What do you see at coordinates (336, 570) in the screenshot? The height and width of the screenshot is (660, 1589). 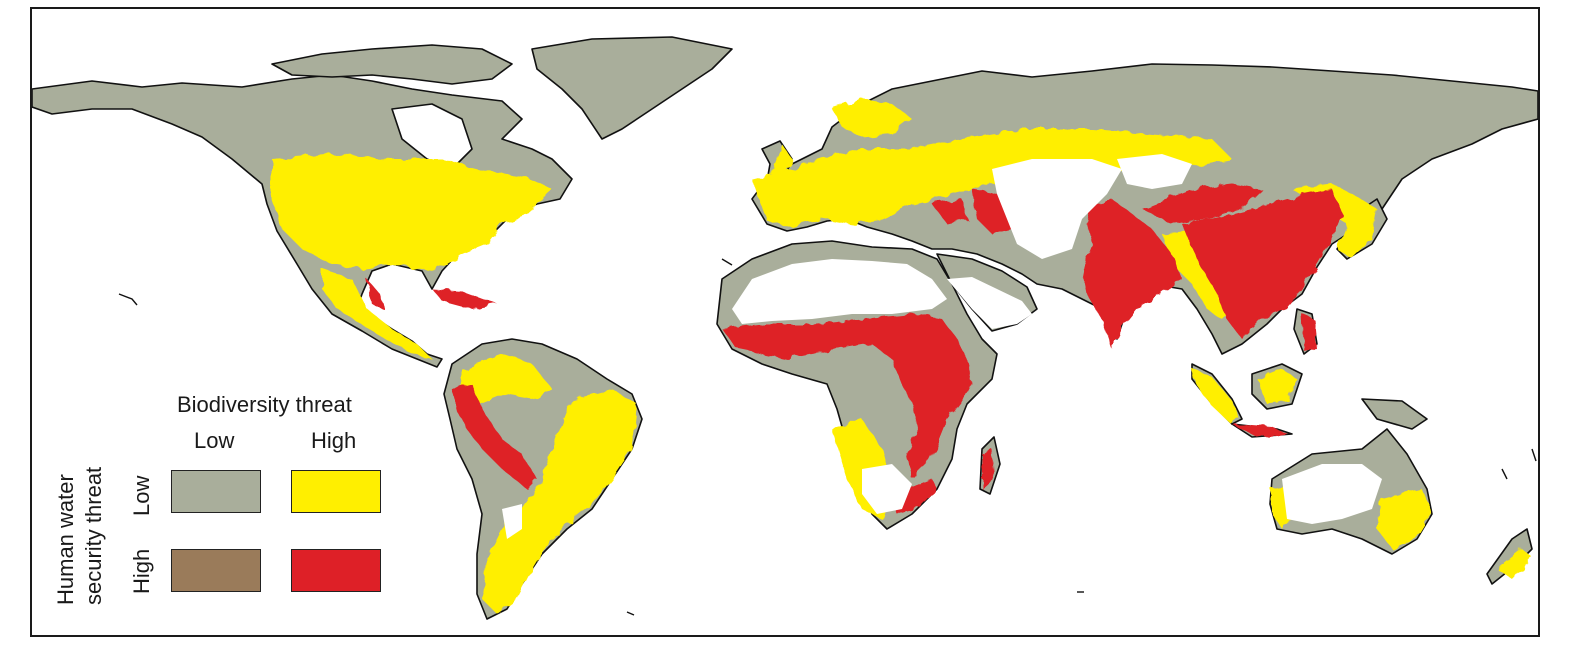 I see `legend-swatch-high-water-high-bio` at bounding box center [336, 570].